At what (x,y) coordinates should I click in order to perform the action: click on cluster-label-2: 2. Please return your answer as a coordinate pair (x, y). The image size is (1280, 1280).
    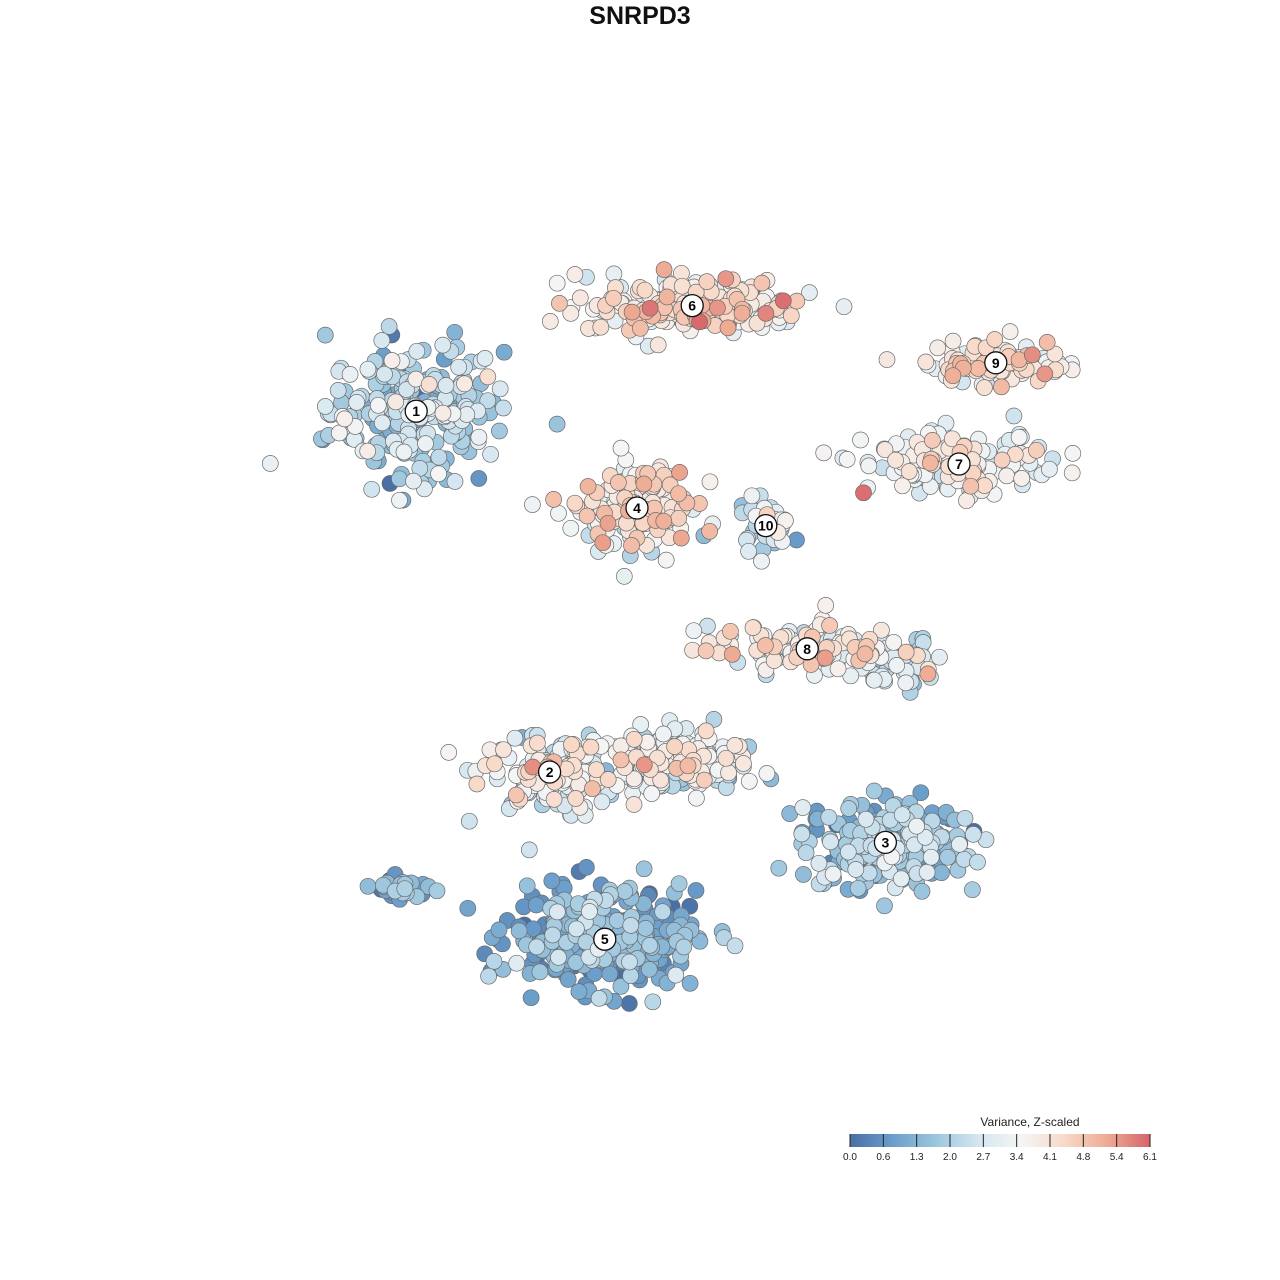
    Looking at the image, I should click on (549, 772).